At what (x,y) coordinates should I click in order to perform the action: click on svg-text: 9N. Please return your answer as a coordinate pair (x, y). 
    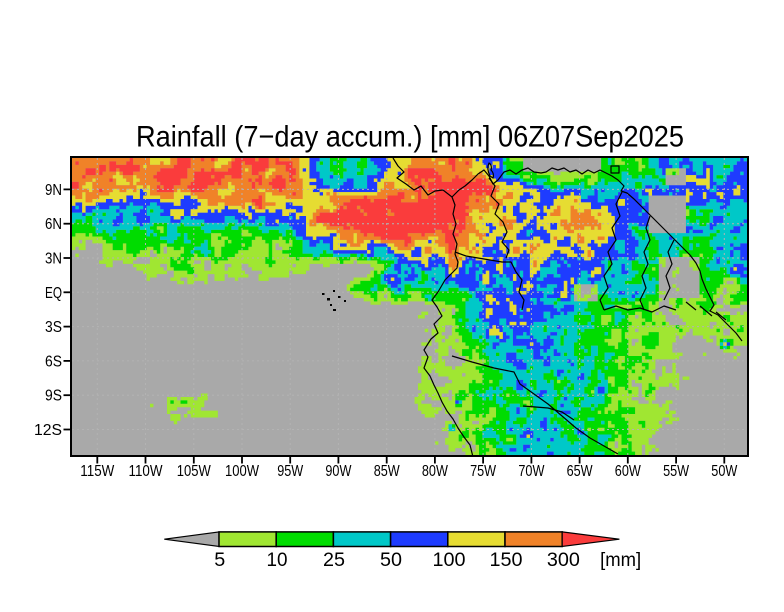
    Looking at the image, I should click on (53, 190).